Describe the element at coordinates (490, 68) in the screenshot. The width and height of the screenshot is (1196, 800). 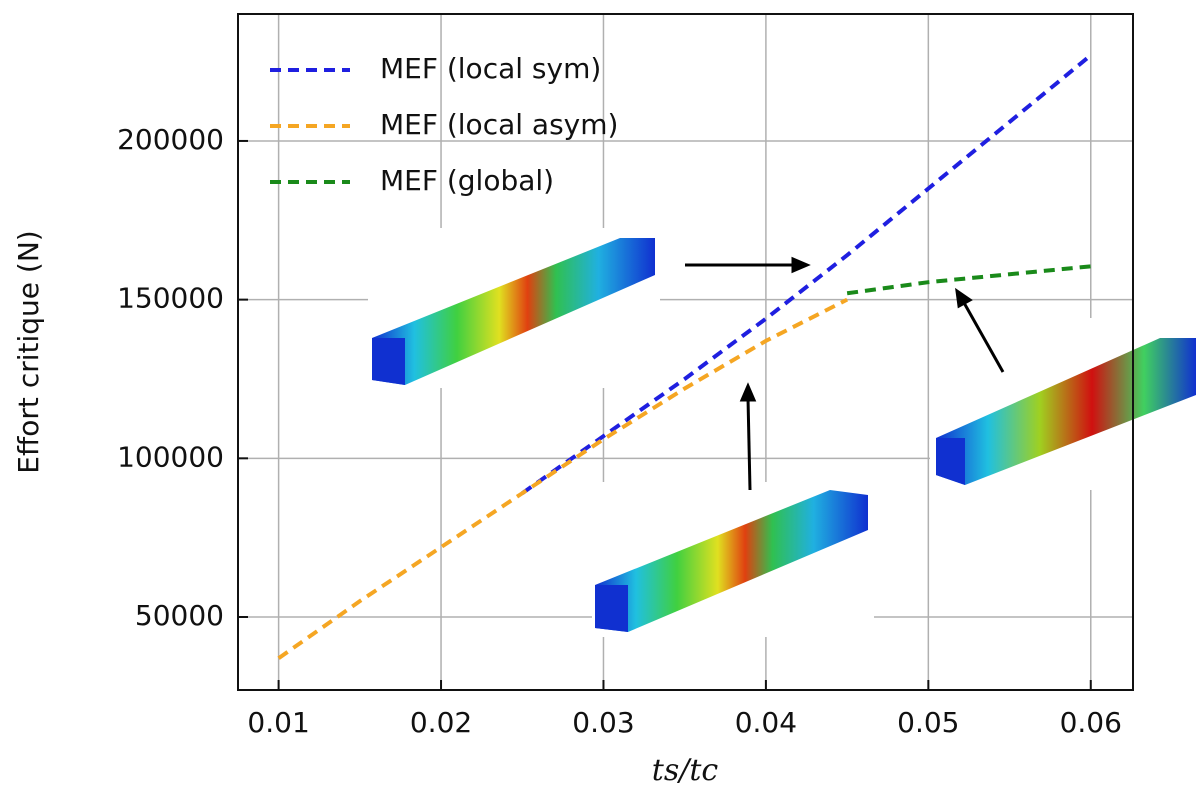
I see `legend-label: MEF (local sym)` at that location.